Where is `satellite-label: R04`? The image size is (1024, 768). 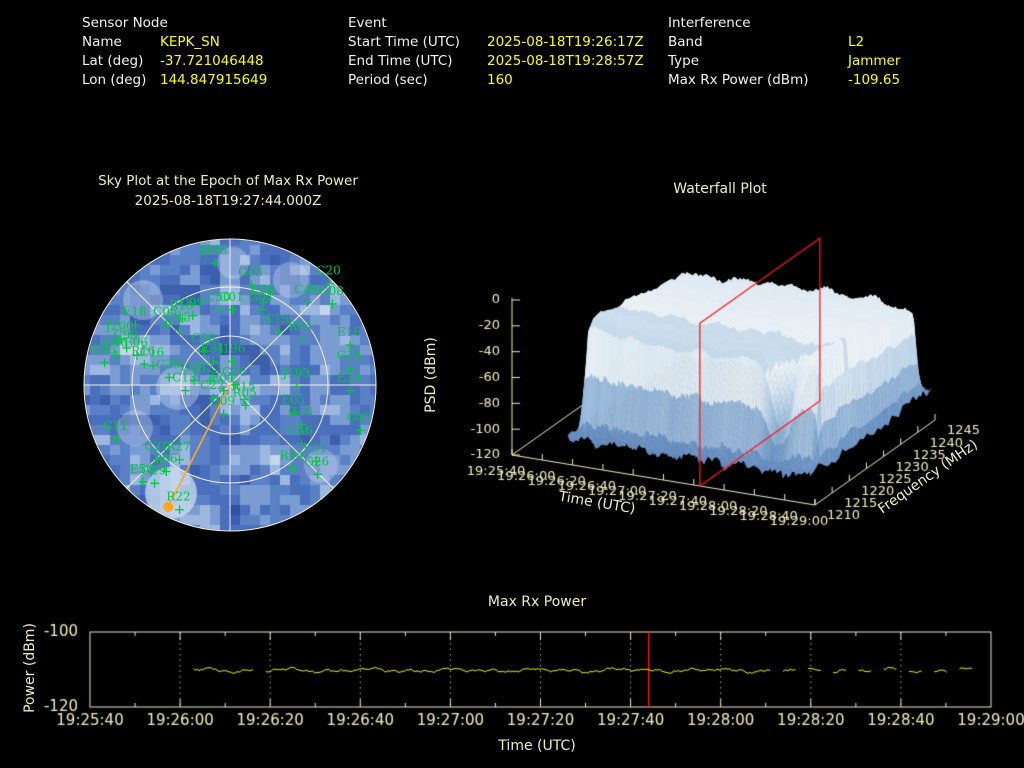
satellite-label: R04 is located at coordinates (300, 326).